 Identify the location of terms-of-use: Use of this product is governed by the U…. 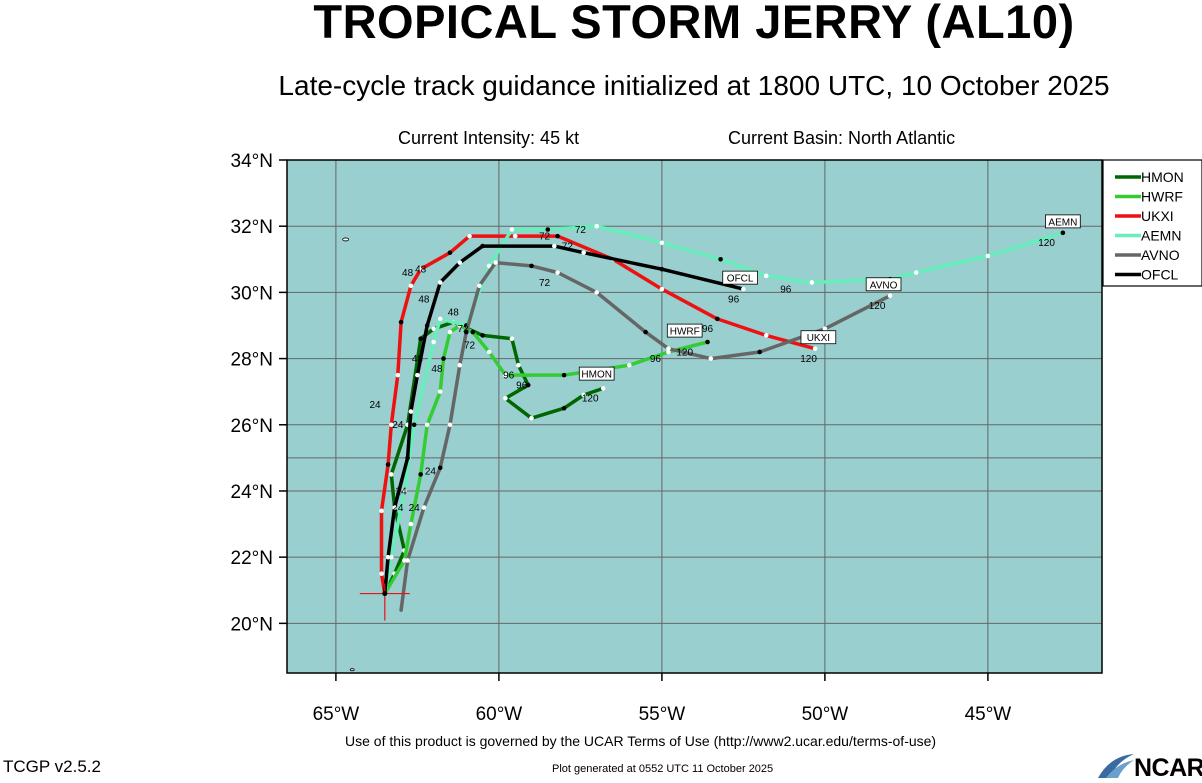
(641, 741).